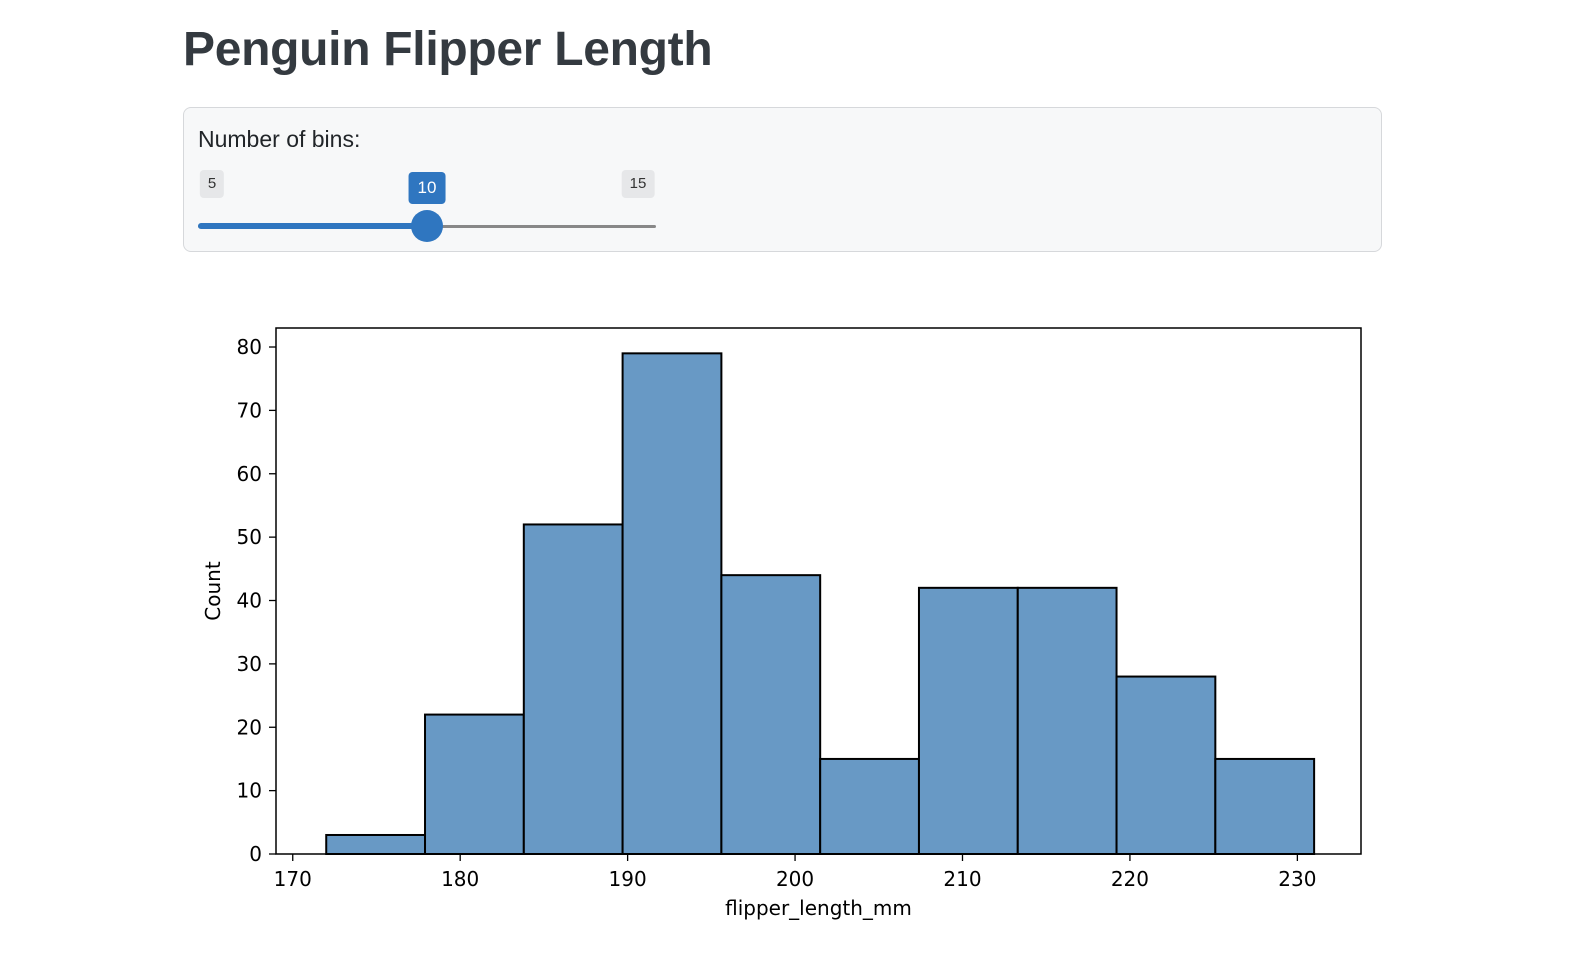 Image resolution: width=1578 pixels, height=958 pixels. What do you see at coordinates (1130, 879) in the screenshot?
I see `x-tick-label: 220` at bounding box center [1130, 879].